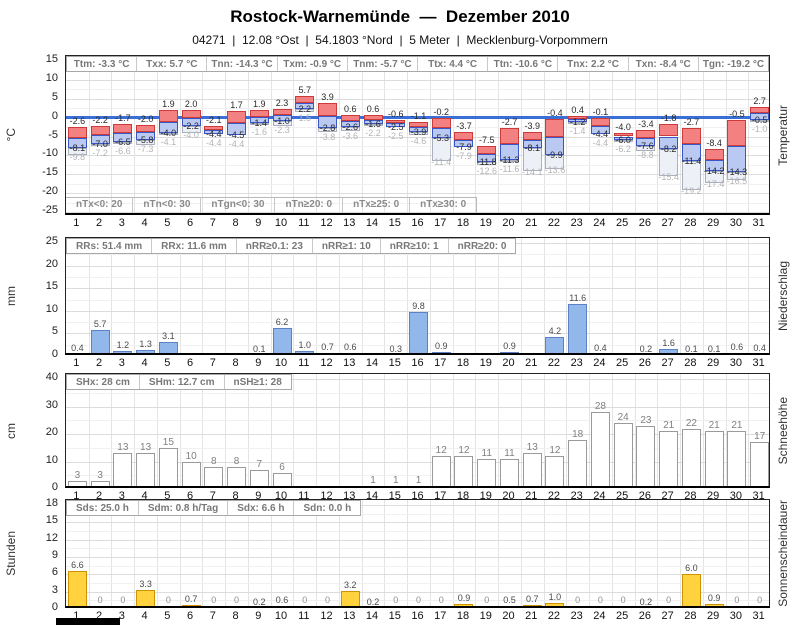  I want to click on snow-ytick: 0, so click(54, 487).